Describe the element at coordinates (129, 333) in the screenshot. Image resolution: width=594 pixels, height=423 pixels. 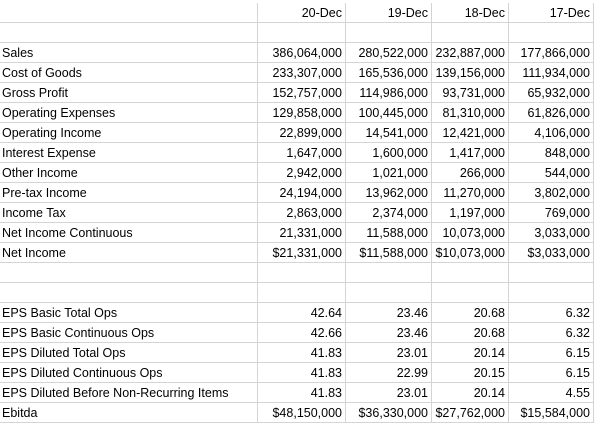
I see `row-label-cell: EPS Basic Continuous Ops` at that location.